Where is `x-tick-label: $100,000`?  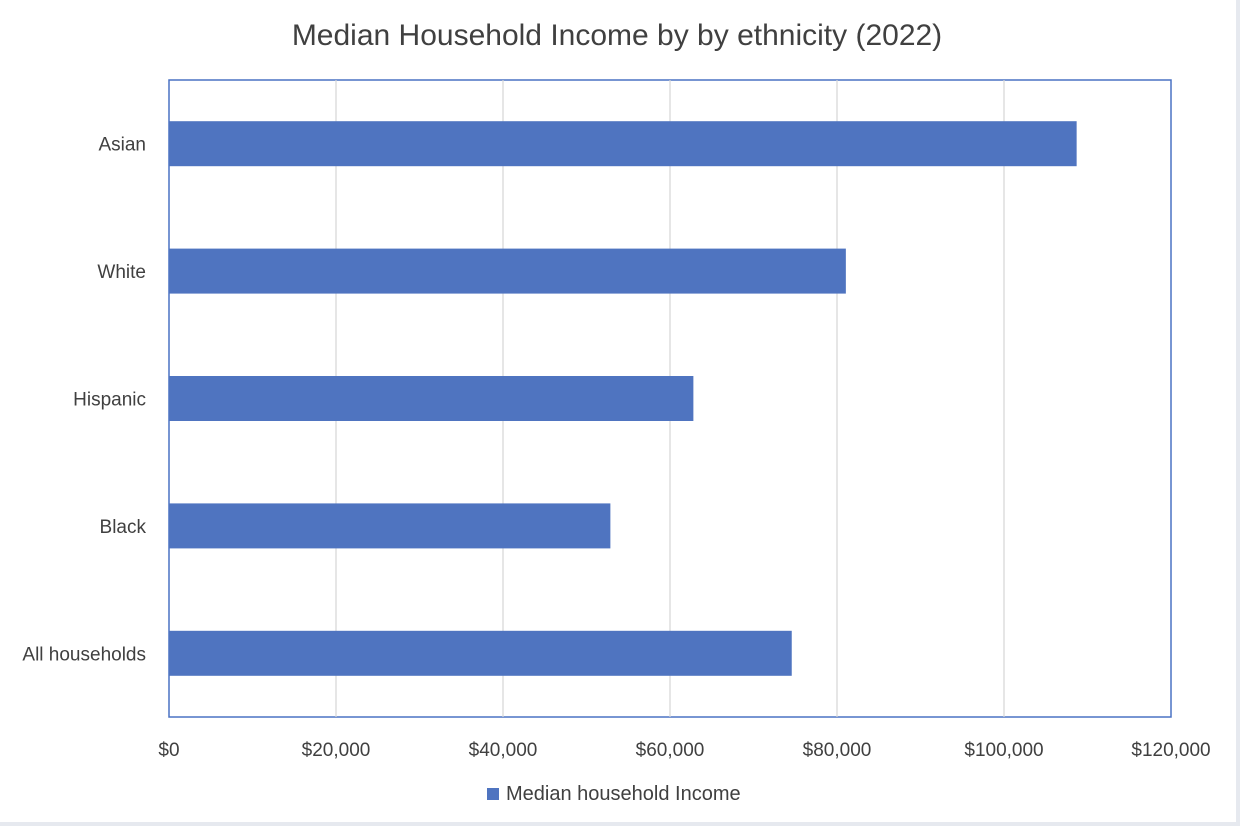 x-tick-label: $100,000 is located at coordinates (1003, 750).